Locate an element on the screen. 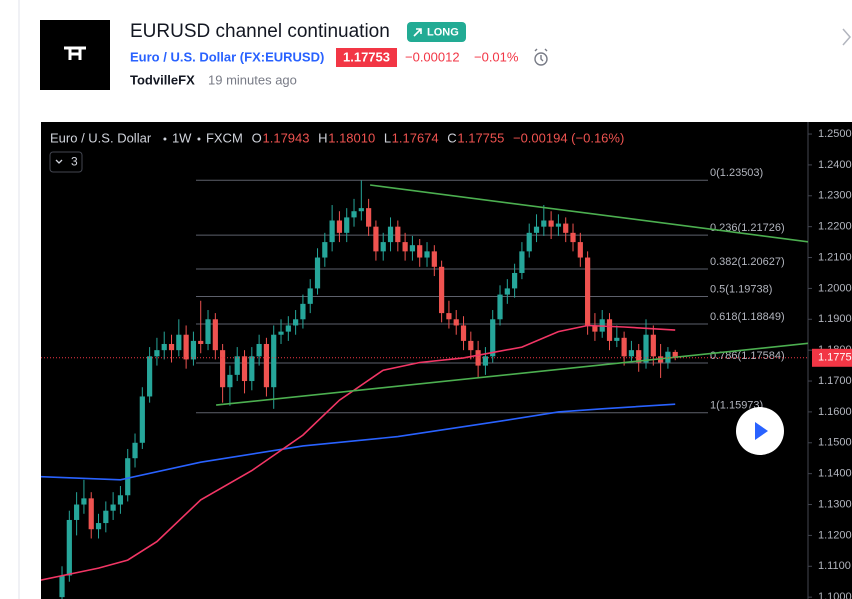  price-box is located at coordinates (366, 57).